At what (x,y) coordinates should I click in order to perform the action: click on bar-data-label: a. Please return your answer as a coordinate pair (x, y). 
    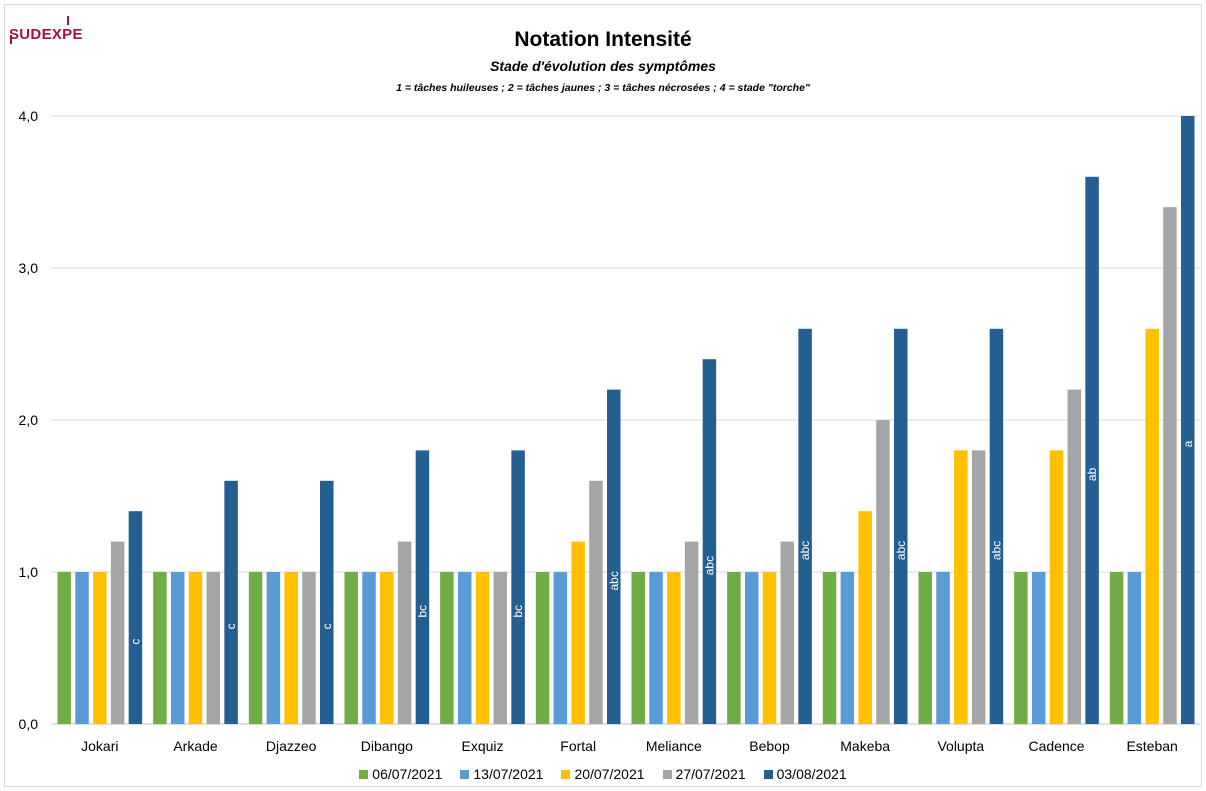
    Looking at the image, I should click on (1188, 443).